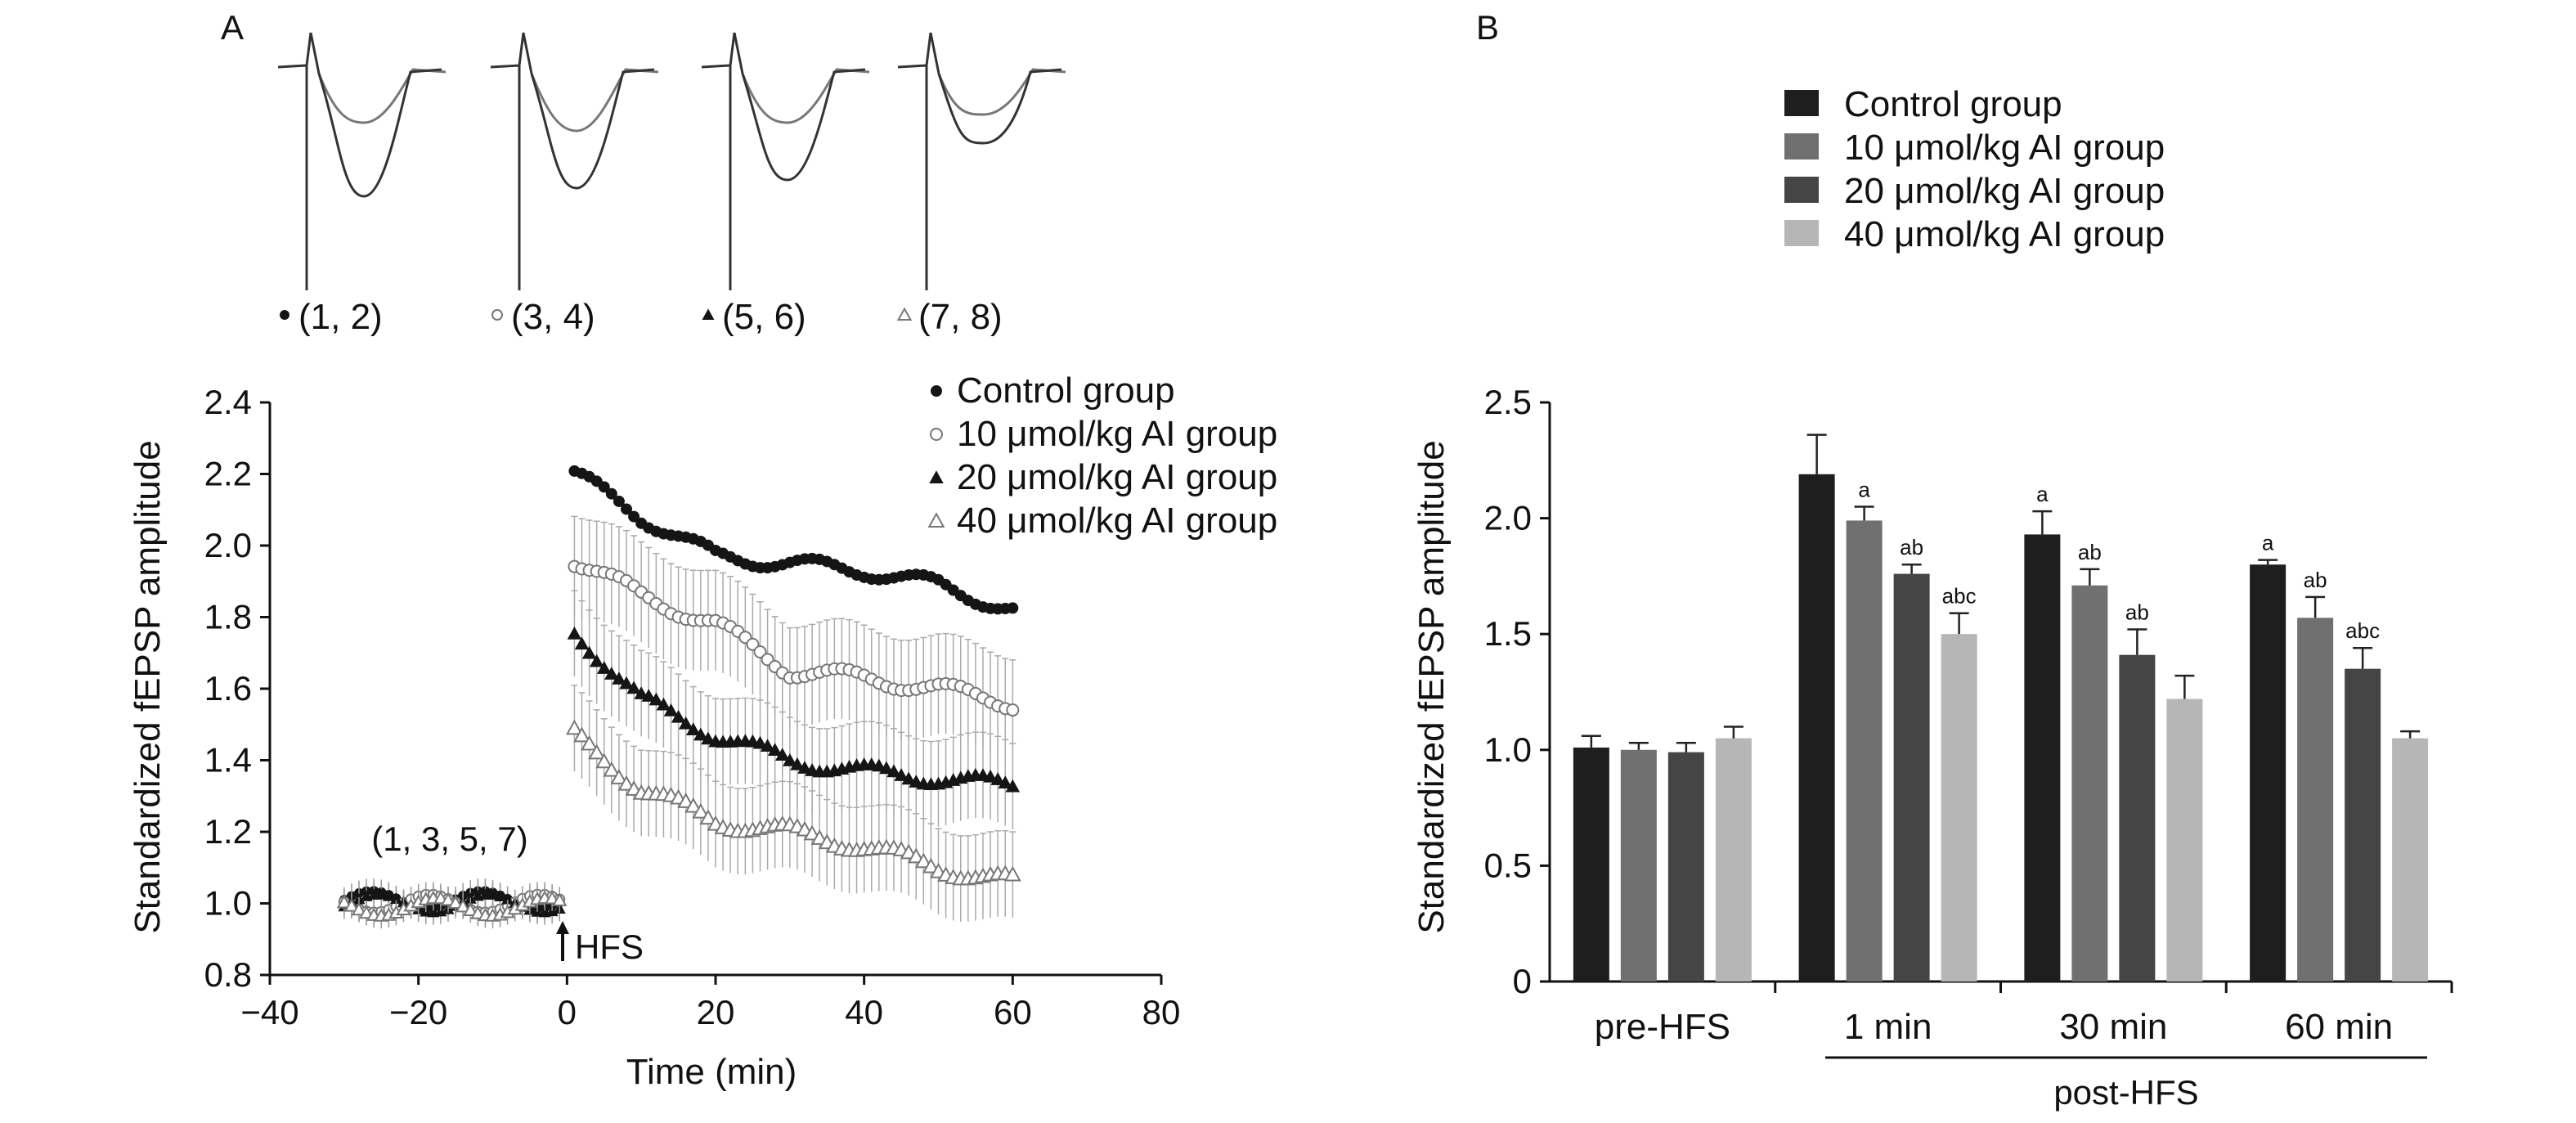 This screenshot has height=1123, width=2576. I want to click on a-y-tick-label: 0.8, so click(228, 974).